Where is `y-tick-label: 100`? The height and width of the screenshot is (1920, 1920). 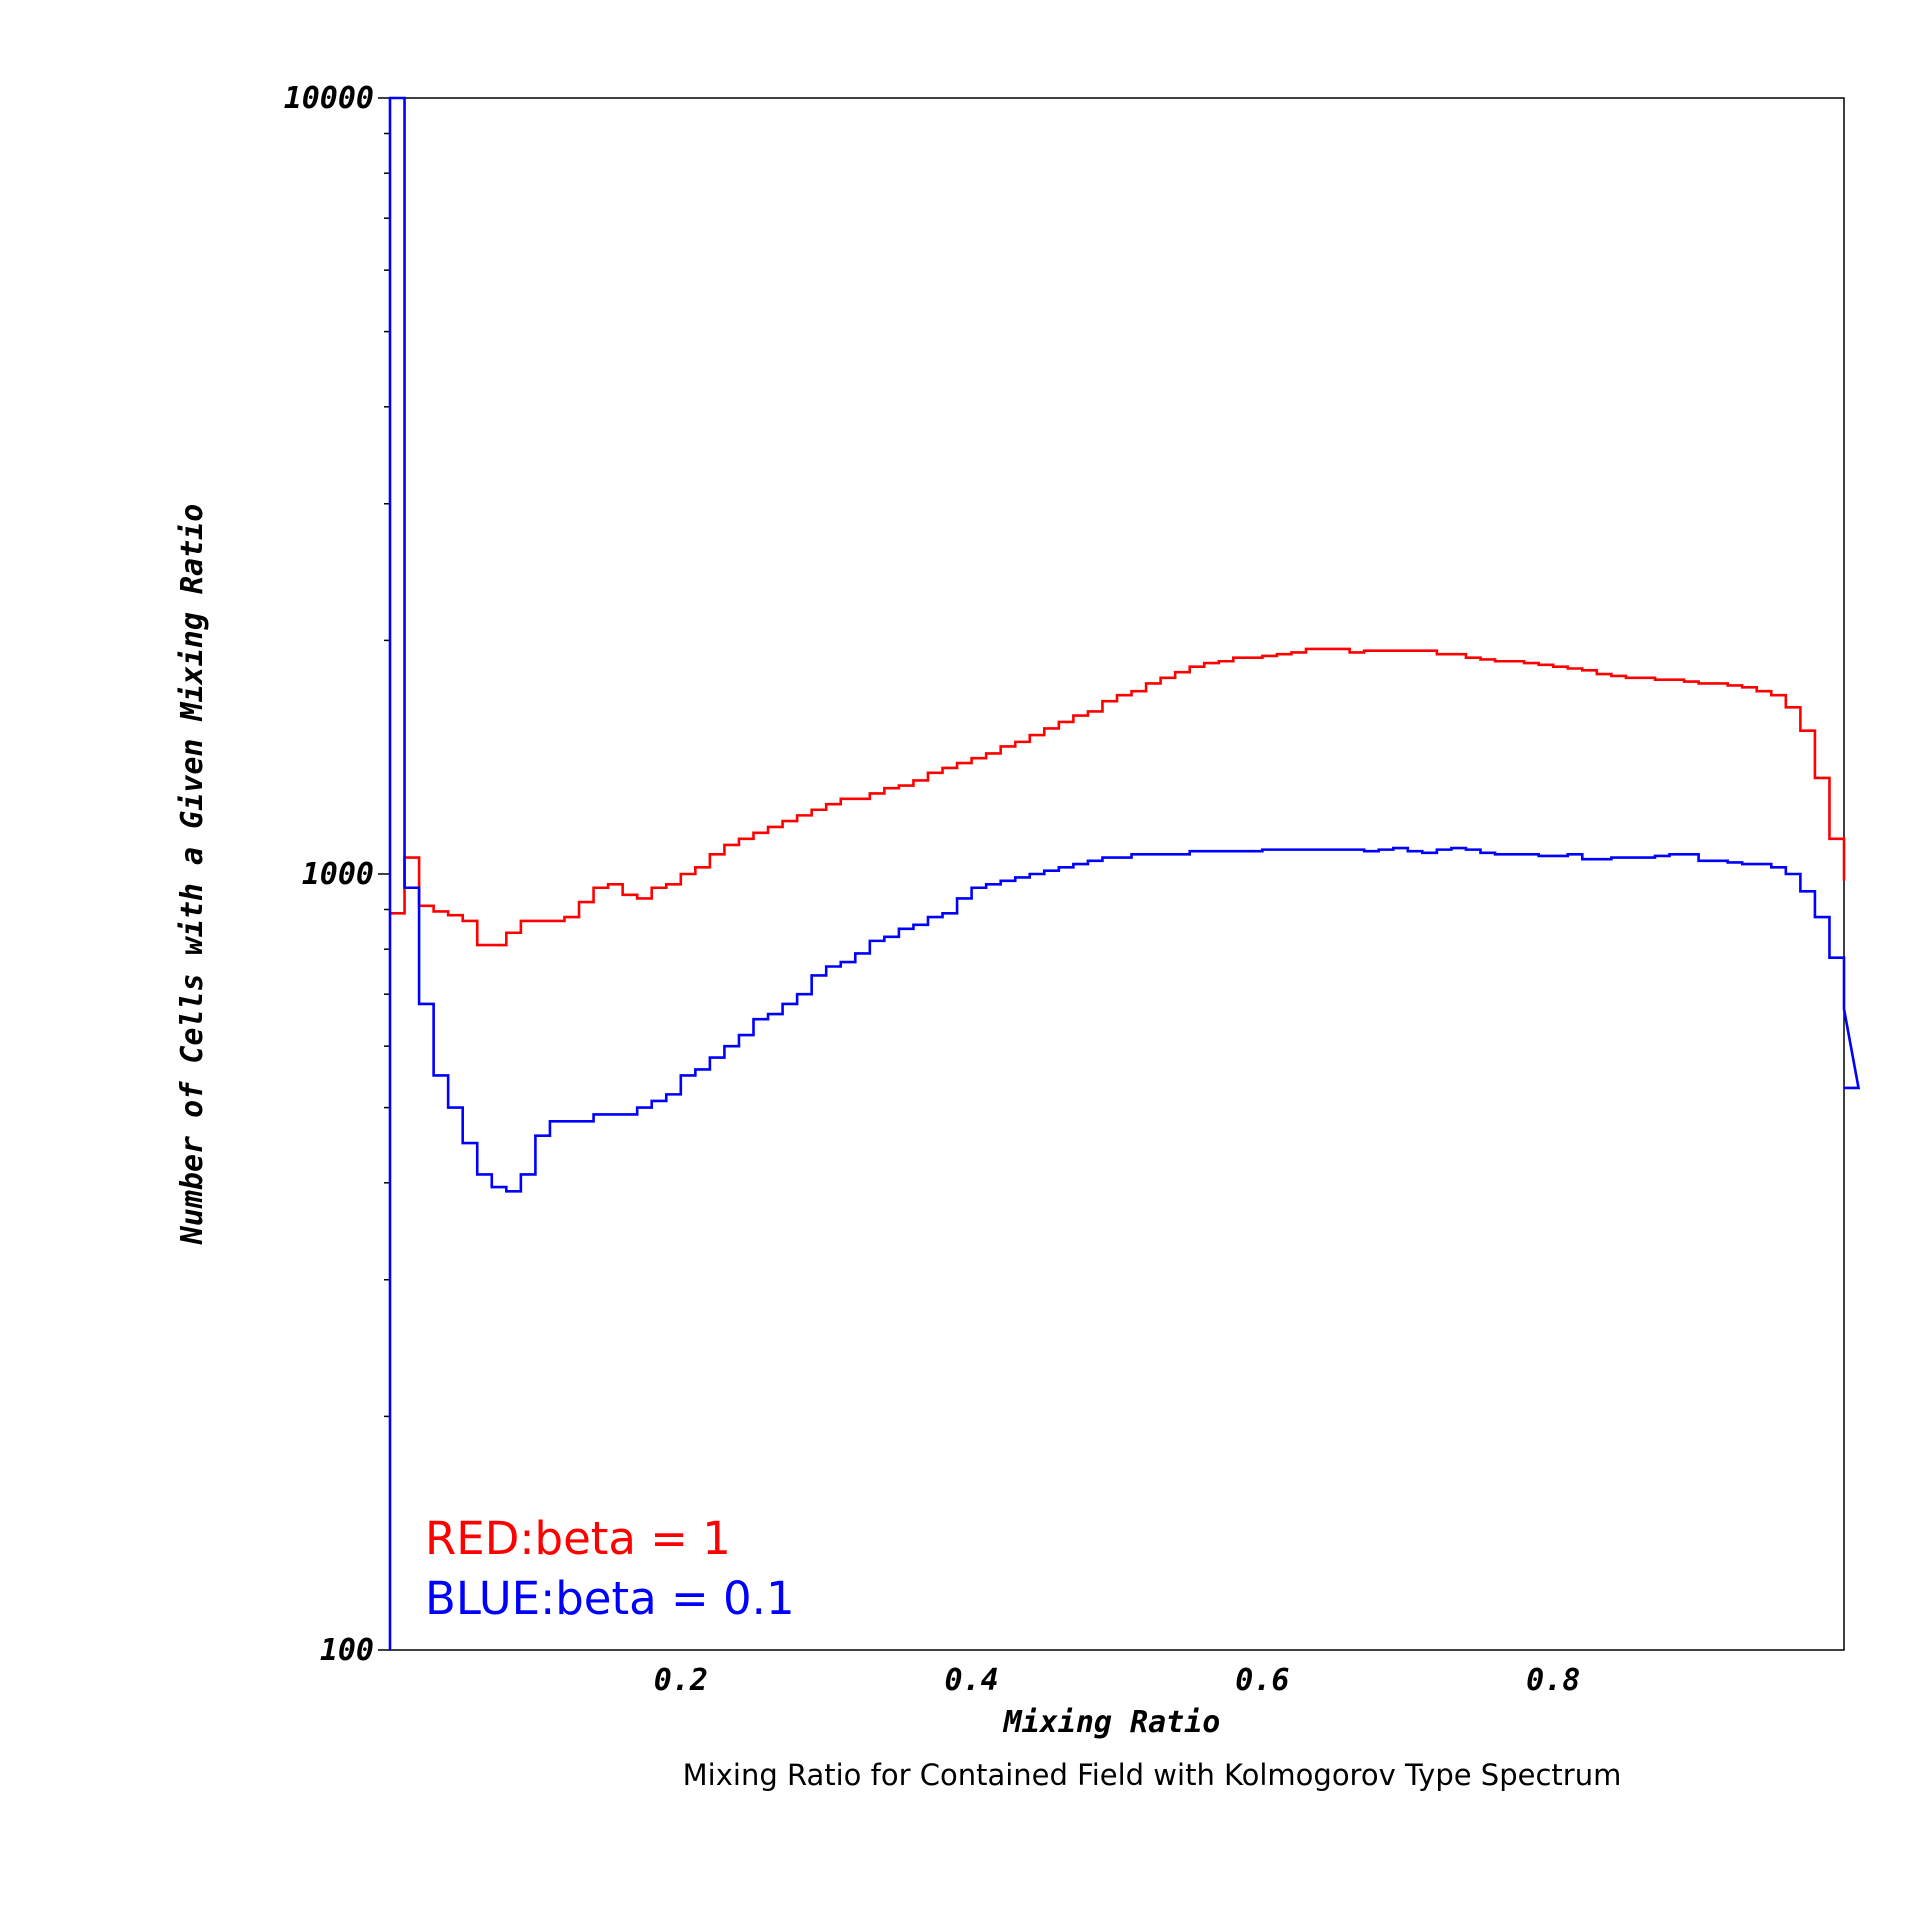
y-tick-label: 100 is located at coordinates (347, 1650).